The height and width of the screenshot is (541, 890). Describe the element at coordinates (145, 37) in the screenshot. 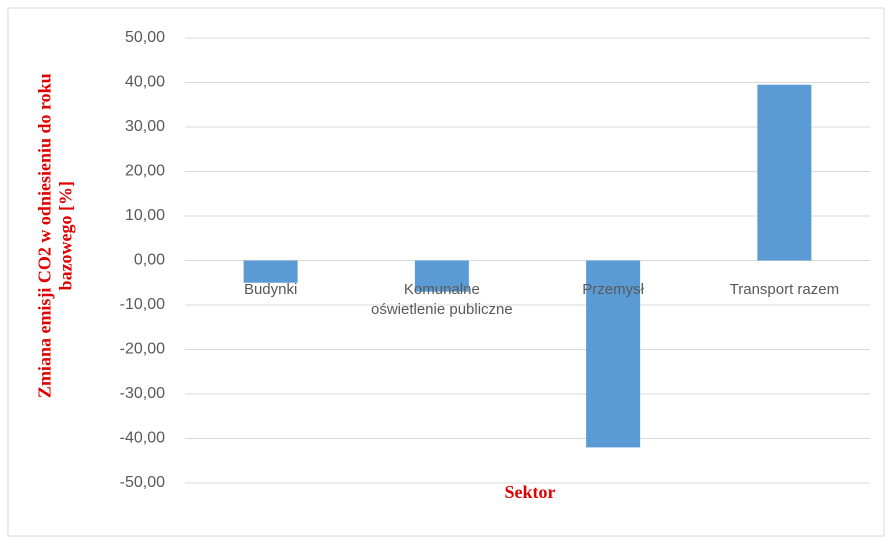

I see `y-tick-label: 50,00` at that location.